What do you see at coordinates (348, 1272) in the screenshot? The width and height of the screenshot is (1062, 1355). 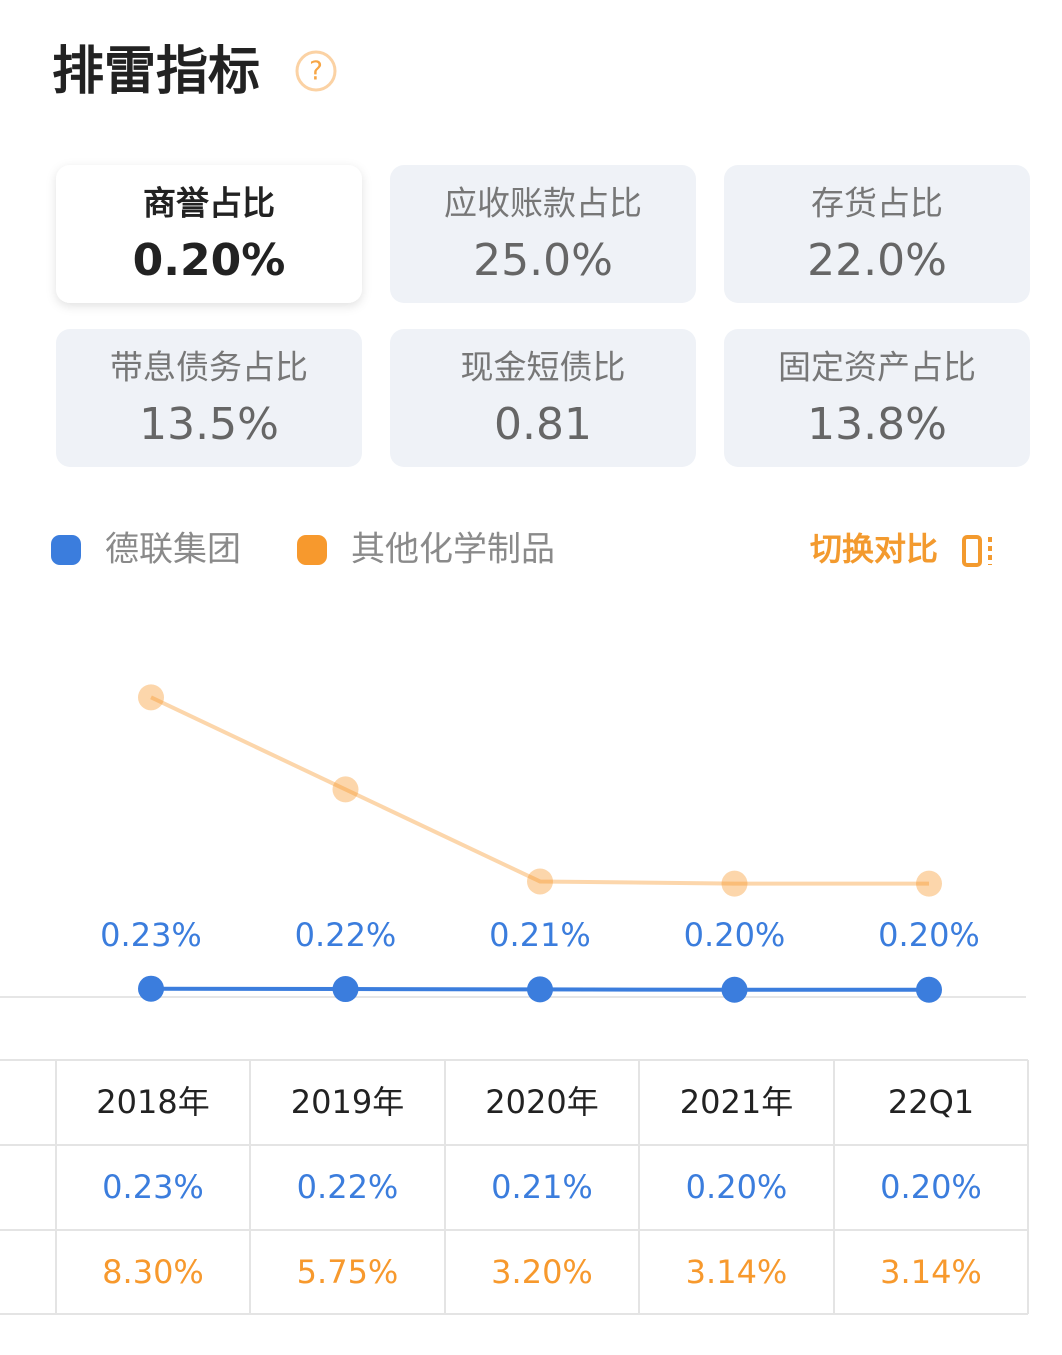 I see `table-cell: 5.75%` at bounding box center [348, 1272].